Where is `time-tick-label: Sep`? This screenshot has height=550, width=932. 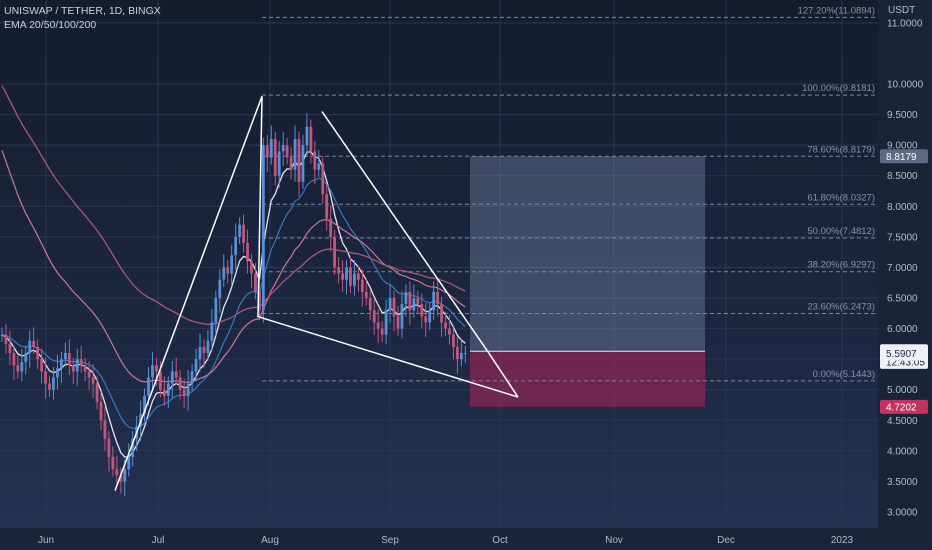 time-tick-label: Sep is located at coordinates (390, 540).